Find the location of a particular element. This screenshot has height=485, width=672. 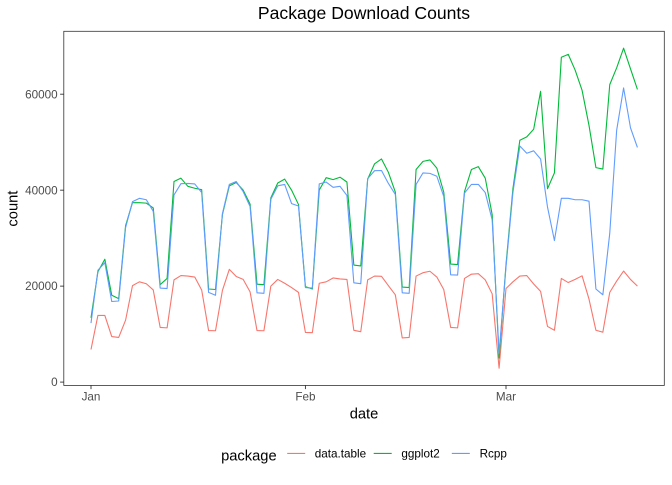

svg-text: 40000 is located at coordinates (41, 190).